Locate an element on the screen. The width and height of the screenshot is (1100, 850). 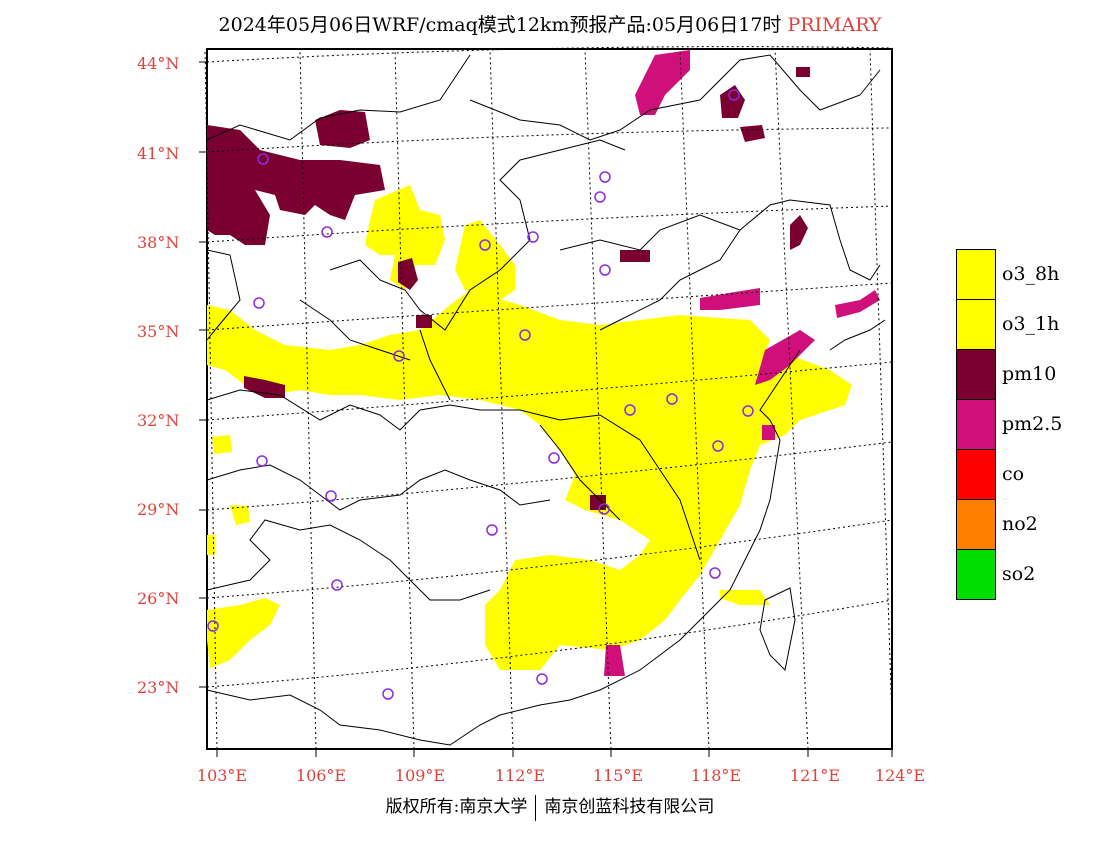
lat-label-35: 35°N is located at coordinates (158, 331).